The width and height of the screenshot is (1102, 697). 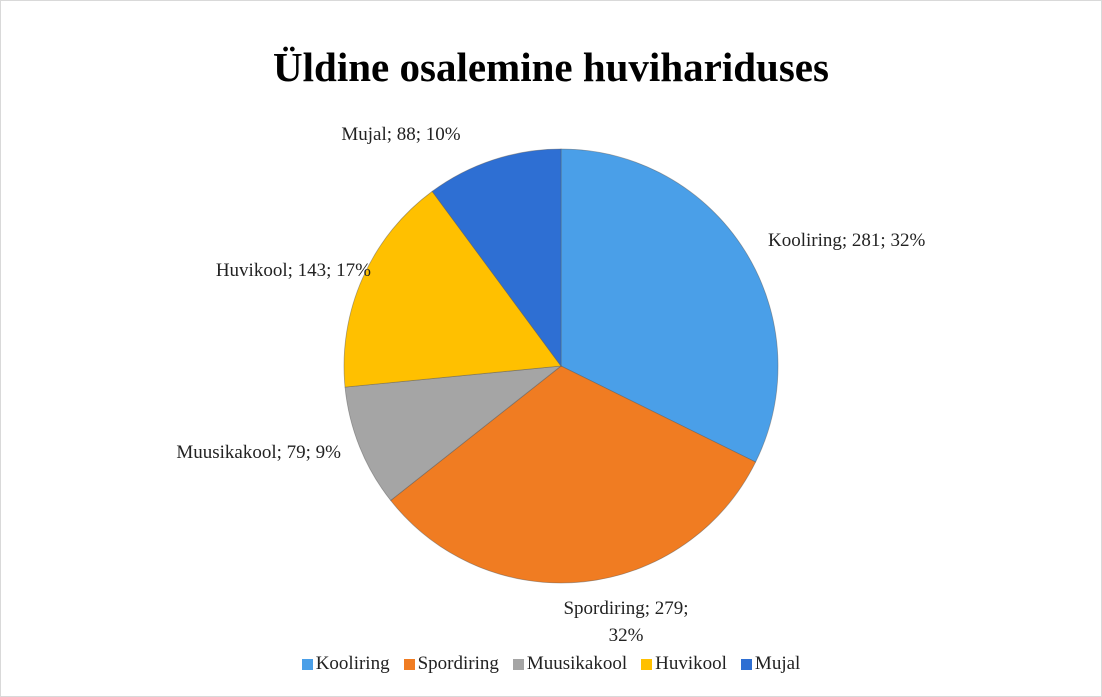 I want to click on data-label: Kooliring; 281; 32%, so click(x=847, y=240).